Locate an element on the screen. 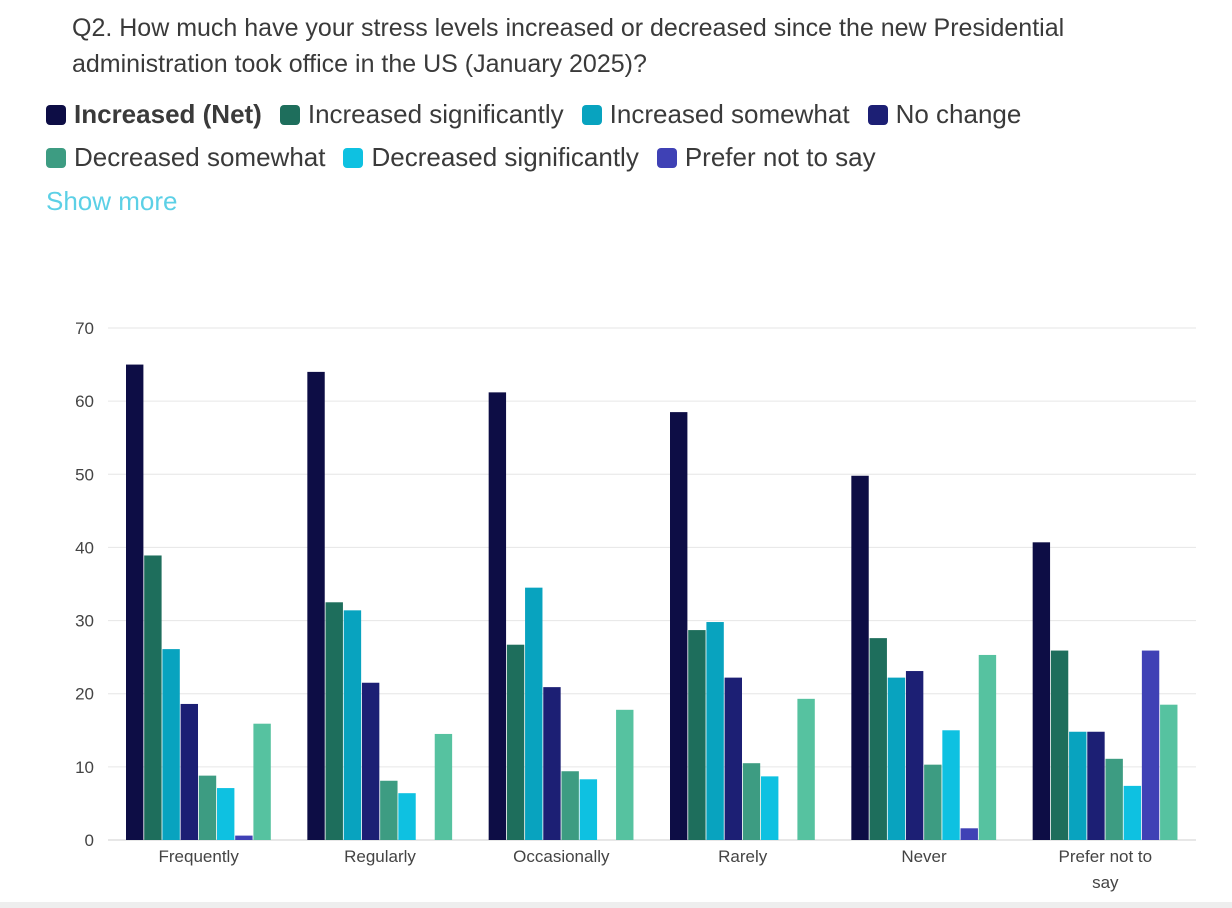 This screenshot has width=1232, height=908. x-tick-label: Occasionally is located at coordinates (561, 856).